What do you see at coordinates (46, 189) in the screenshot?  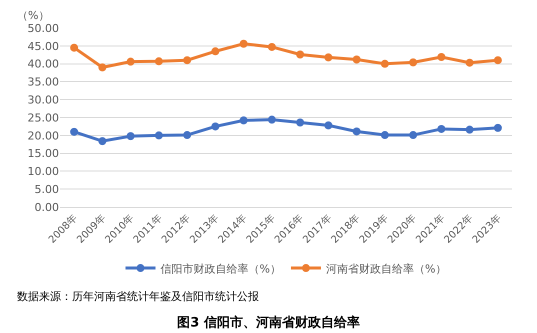 I see `y-tick-label: 5.00` at bounding box center [46, 189].